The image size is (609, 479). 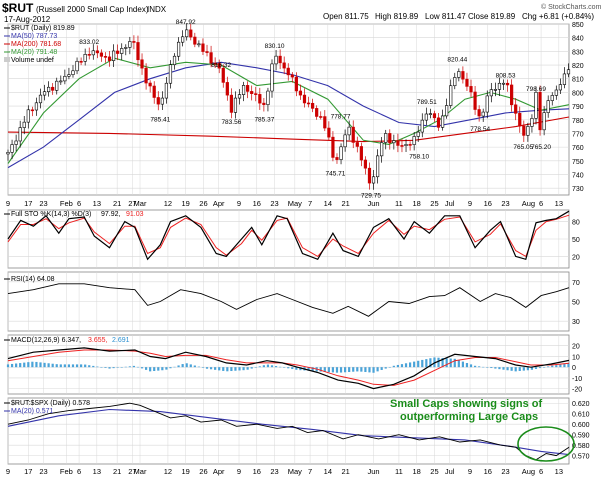 What do you see at coordinates (186, 203) in the screenshot?
I see `price-xtick: 19` at bounding box center [186, 203].